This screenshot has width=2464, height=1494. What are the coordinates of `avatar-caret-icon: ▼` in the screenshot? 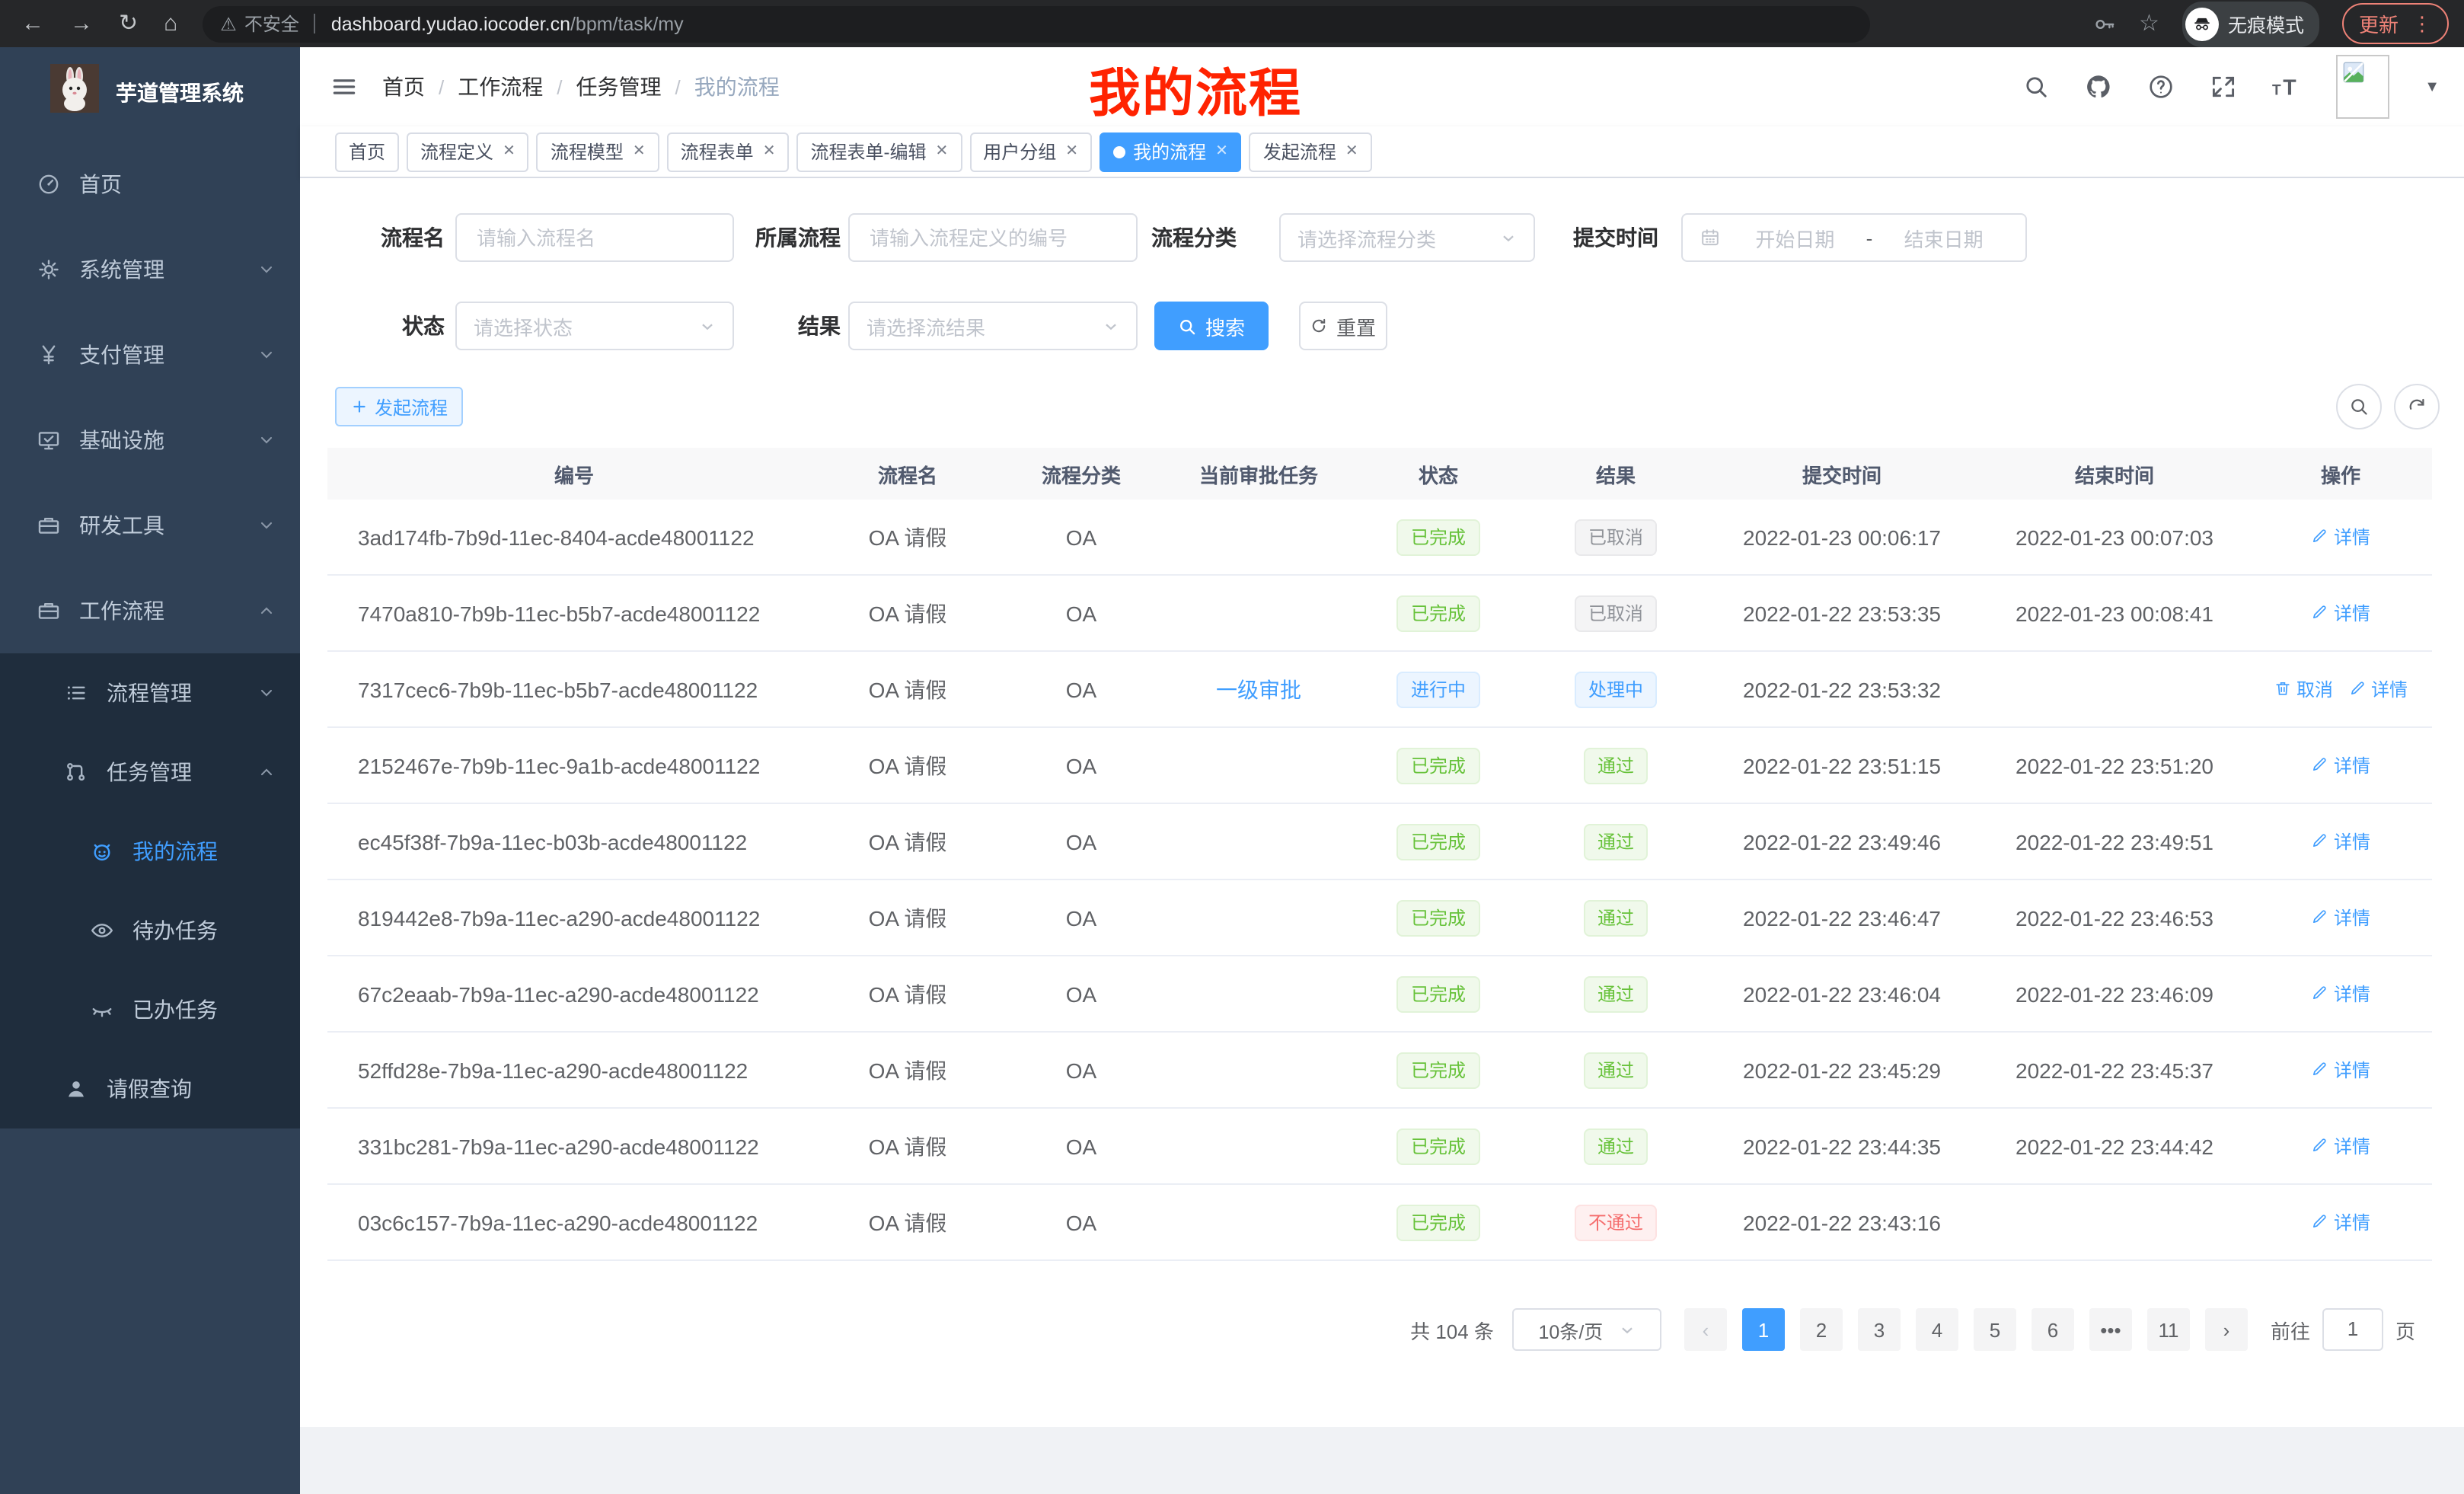 It's located at (2432, 86).